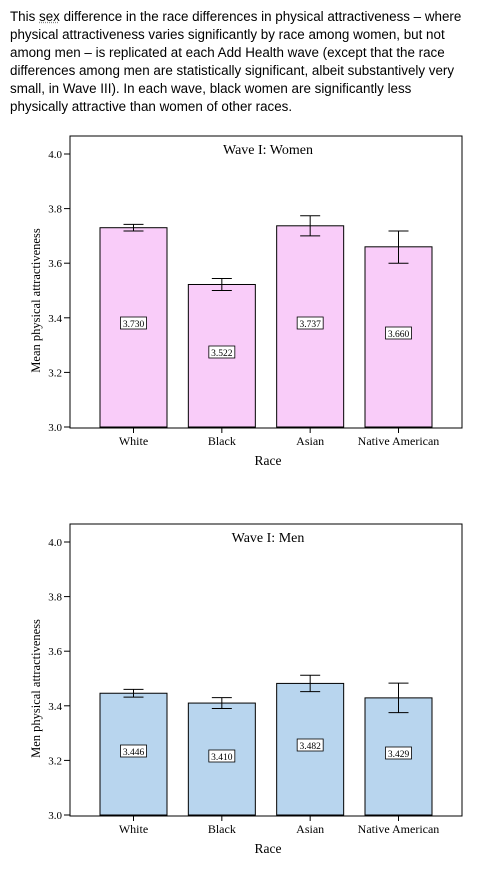 Image resolution: width=478 pixels, height=870 pixels. I want to click on underlined-word: sex, so click(49, 16).